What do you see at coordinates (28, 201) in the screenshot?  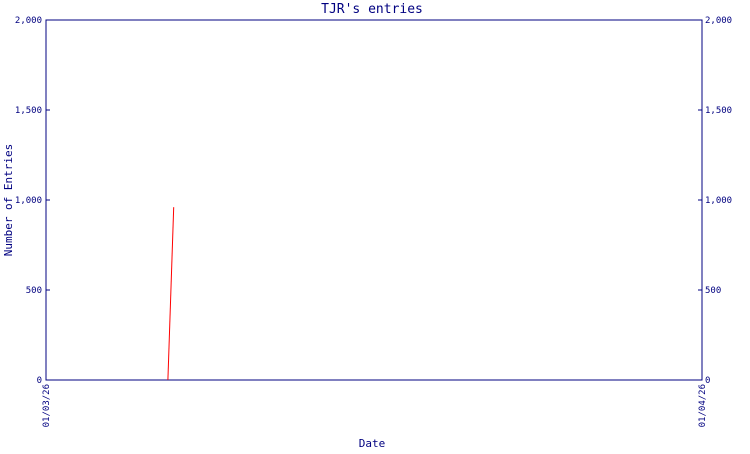 I see `y-tick-label-left: 1,000` at bounding box center [28, 201].